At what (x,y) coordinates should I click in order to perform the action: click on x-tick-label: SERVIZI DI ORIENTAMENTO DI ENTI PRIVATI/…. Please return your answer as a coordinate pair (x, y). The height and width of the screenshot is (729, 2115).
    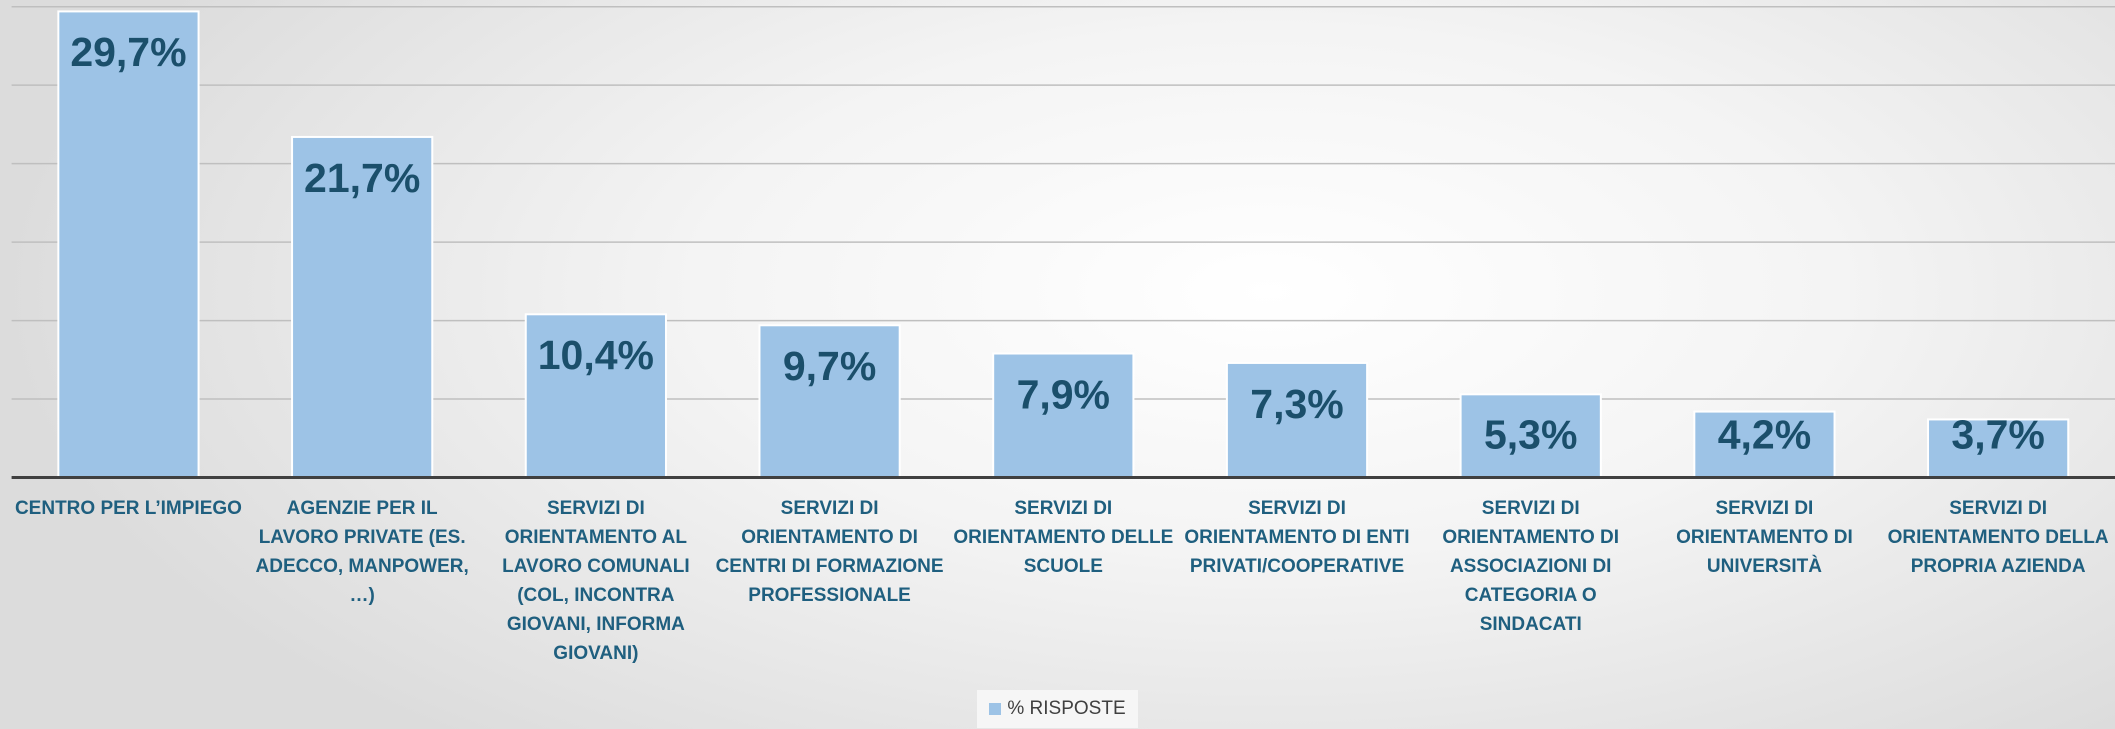
    Looking at the image, I should click on (1297, 537).